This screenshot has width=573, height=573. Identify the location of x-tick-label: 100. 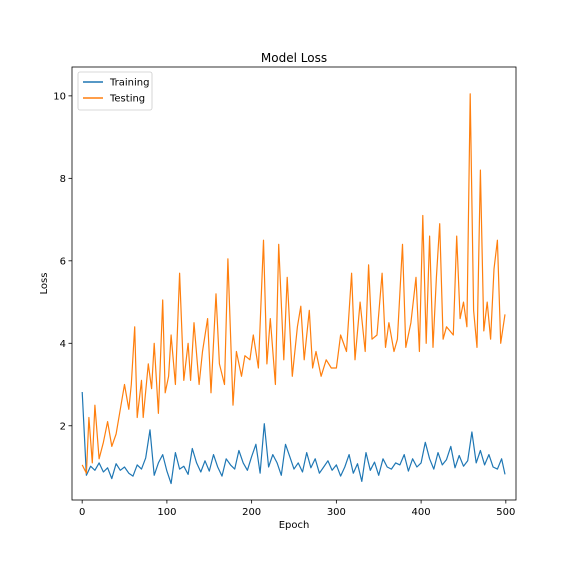
(166, 512).